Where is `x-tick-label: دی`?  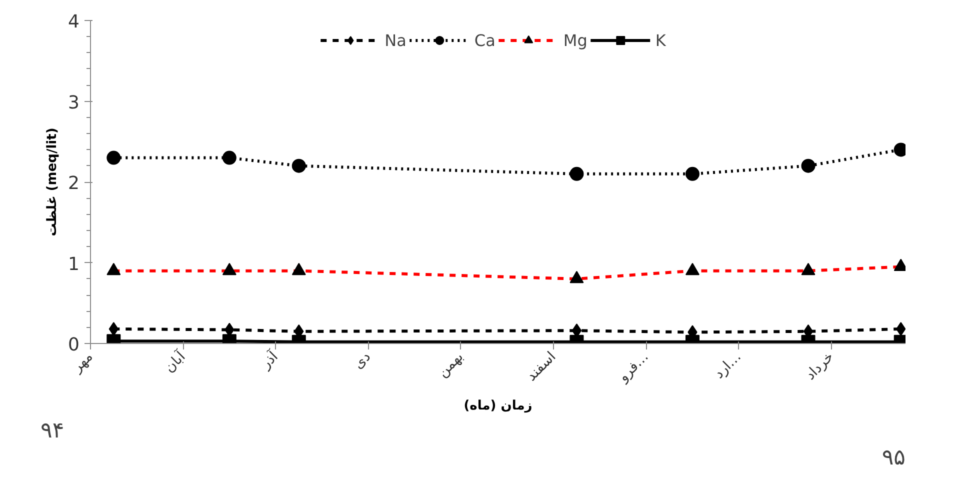
x-tick-label: دی is located at coordinates (362, 360).